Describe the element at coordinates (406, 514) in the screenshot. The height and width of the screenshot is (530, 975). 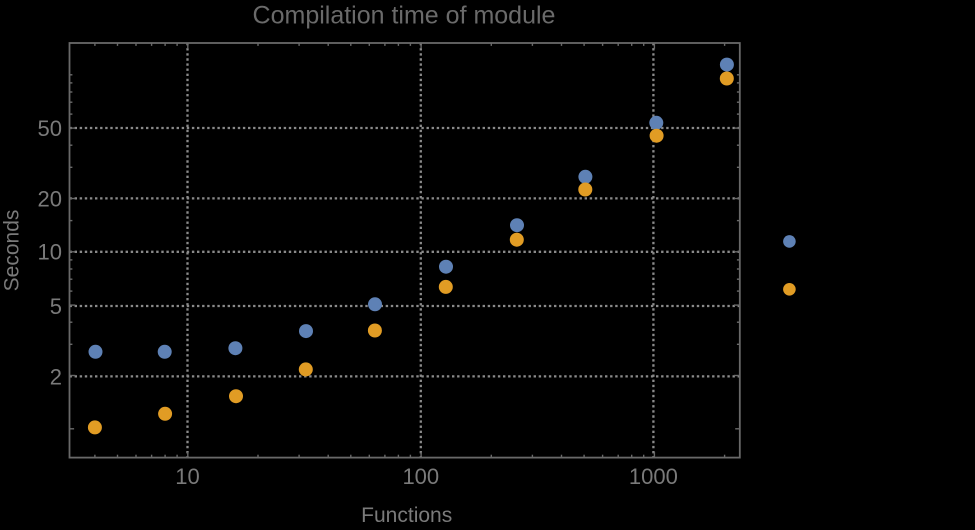
I see `svg-text: Functions` at that location.